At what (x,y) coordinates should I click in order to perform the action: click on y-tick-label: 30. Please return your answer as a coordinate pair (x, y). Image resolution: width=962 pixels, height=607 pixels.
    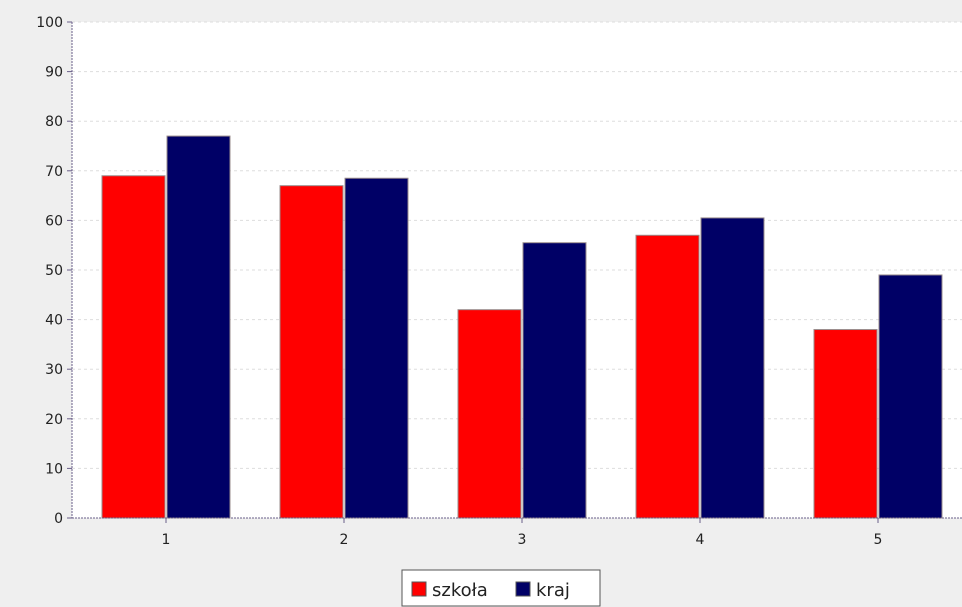
    Looking at the image, I should click on (54, 370).